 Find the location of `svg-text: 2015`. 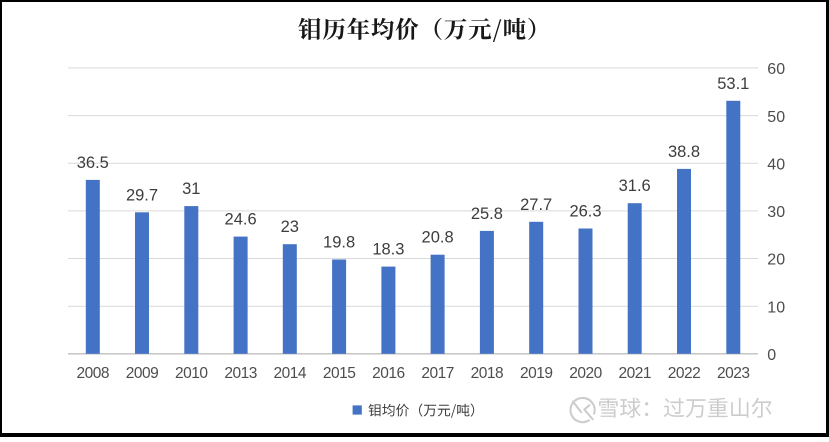

svg-text: 2015 is located at coordinates (339, 373).